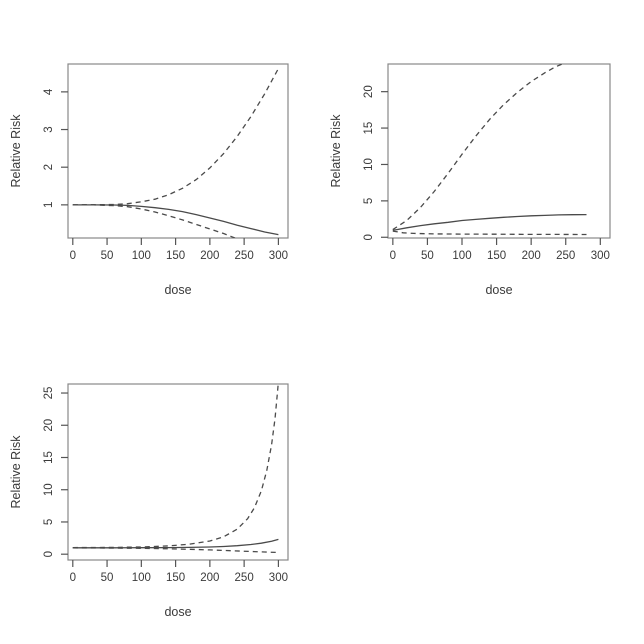 The image size is (644, 644). What do you see at coordinates (49, 129) in the screenshot?
I see `y-tick-label: 3` at bounding box center [49, 129].